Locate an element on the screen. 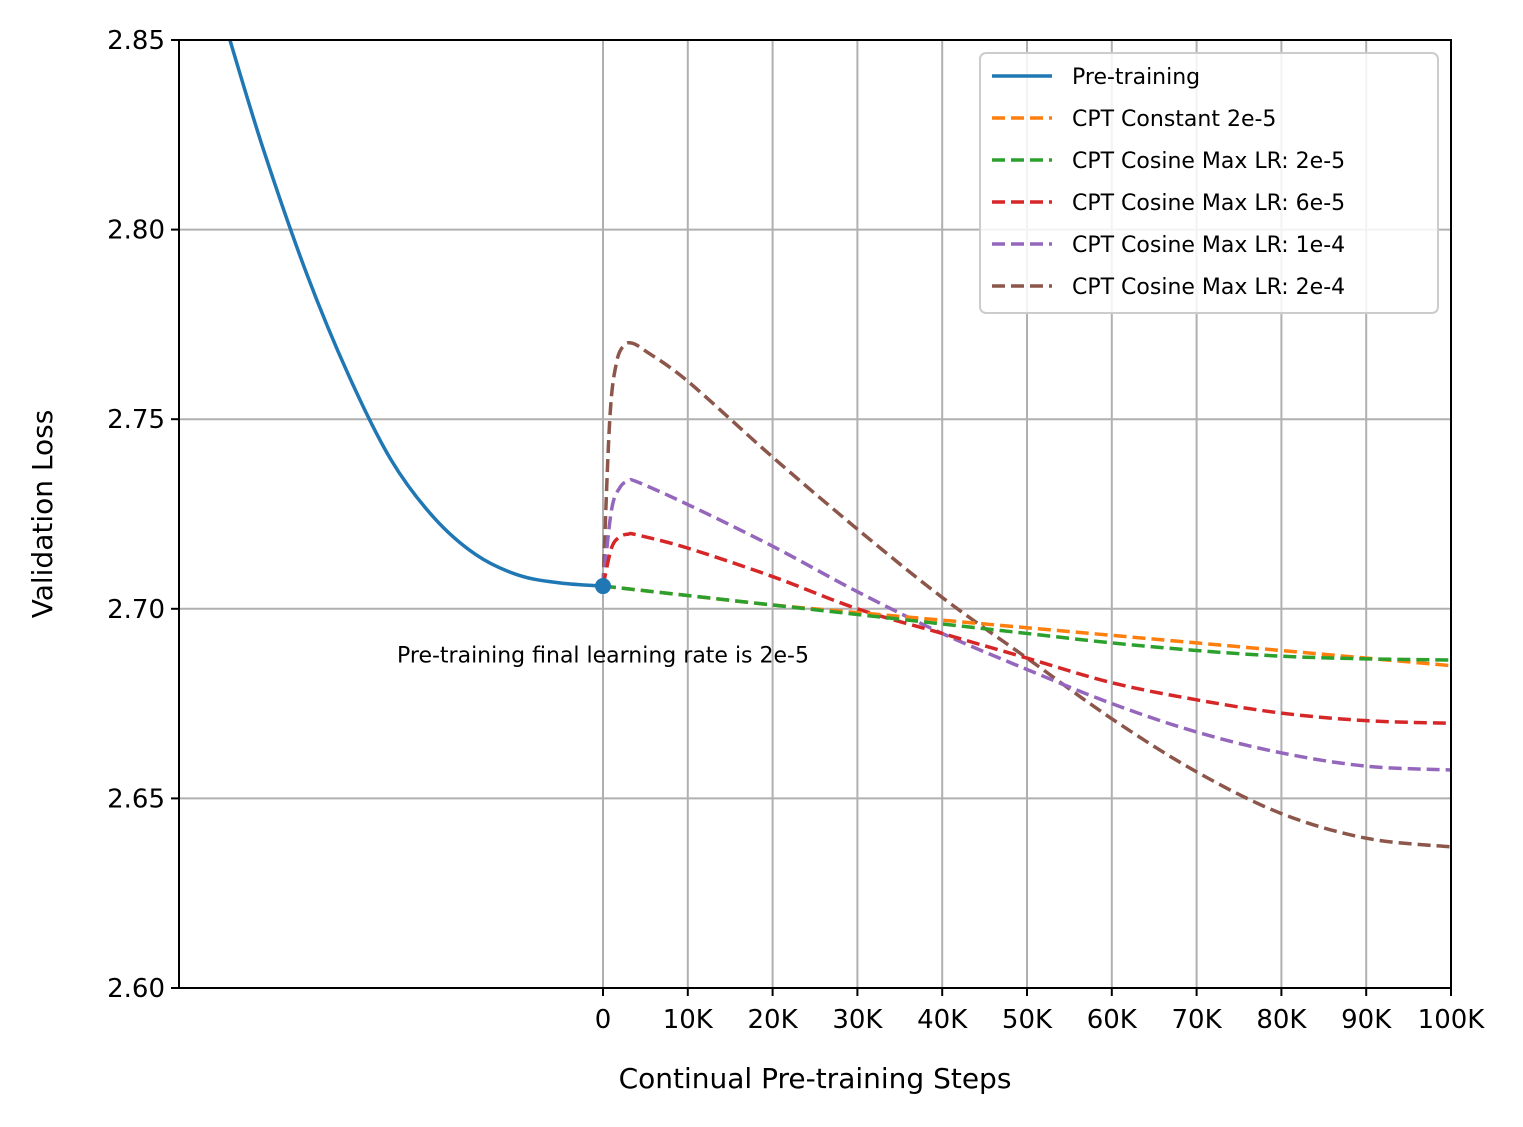 This screenshot has width=1523, height=1127. x-tick-label: 0 is located at coordinates (603, 1020).